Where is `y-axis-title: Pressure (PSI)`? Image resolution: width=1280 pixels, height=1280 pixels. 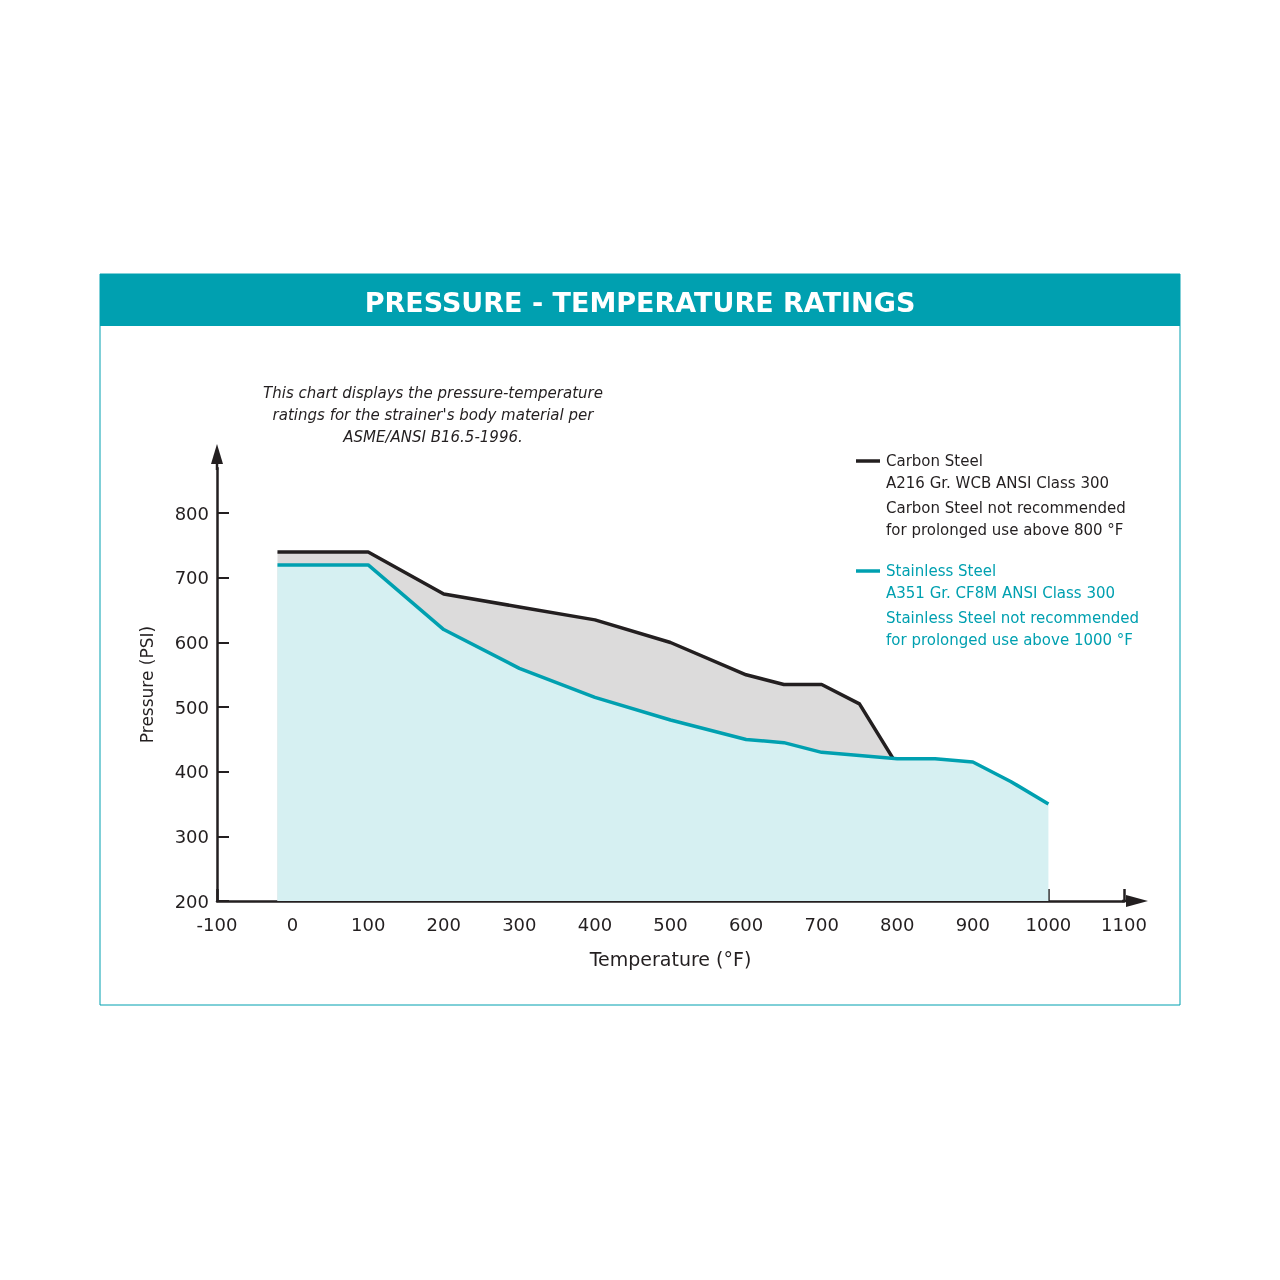 y-axis-title: Pressure (PSI) is located at coordinates (146, 684).